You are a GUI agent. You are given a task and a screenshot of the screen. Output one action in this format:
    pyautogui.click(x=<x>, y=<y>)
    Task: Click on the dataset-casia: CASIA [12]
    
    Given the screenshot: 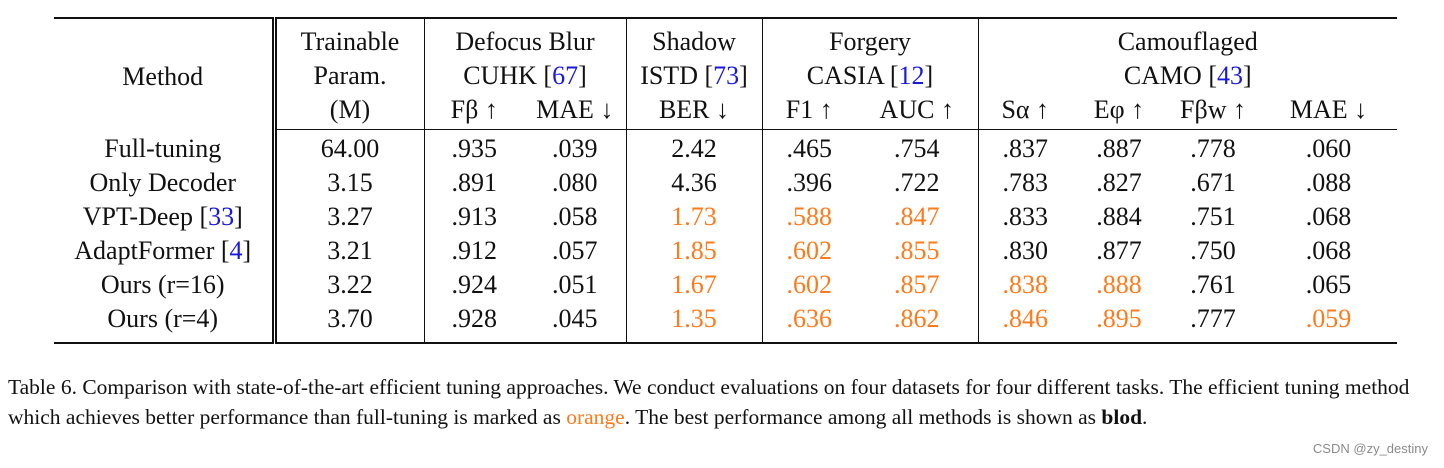 What is the action you would take?
    pyautogui.click(x=869, y=76)
    